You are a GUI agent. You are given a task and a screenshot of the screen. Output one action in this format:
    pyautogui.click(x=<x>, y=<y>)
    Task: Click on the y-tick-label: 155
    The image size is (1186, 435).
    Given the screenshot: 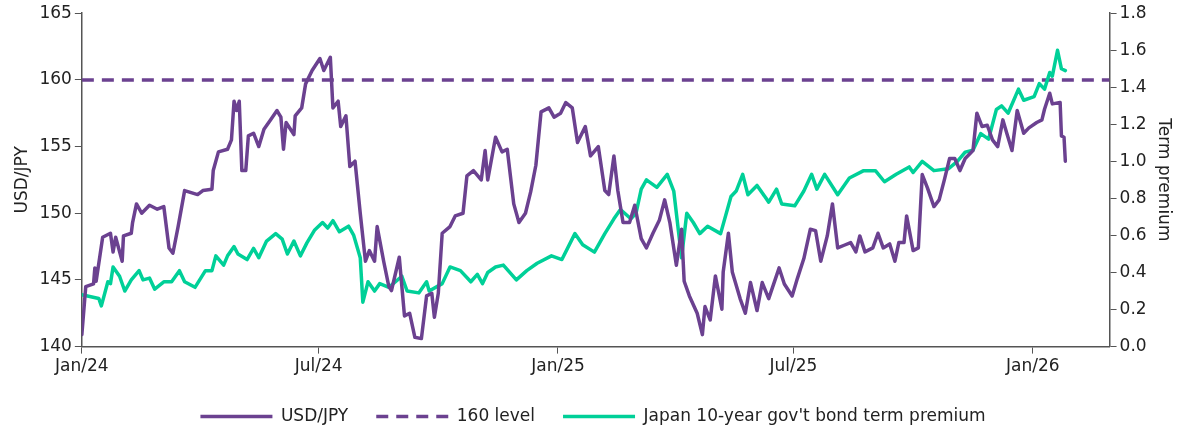 What is the action you would take?
    pyautogui.click(x=55, y=144)
    